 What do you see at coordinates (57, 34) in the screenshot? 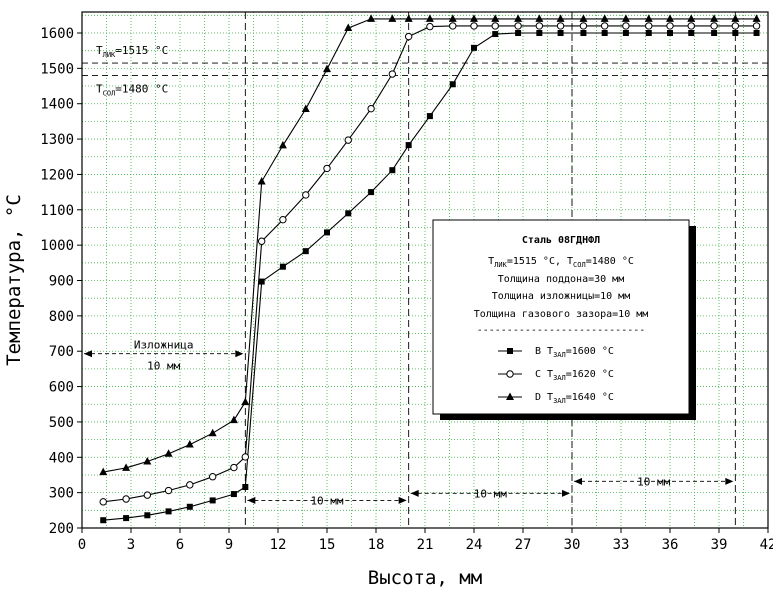
I see `y-tick-label: 1600` at bounding box center [57, 34].